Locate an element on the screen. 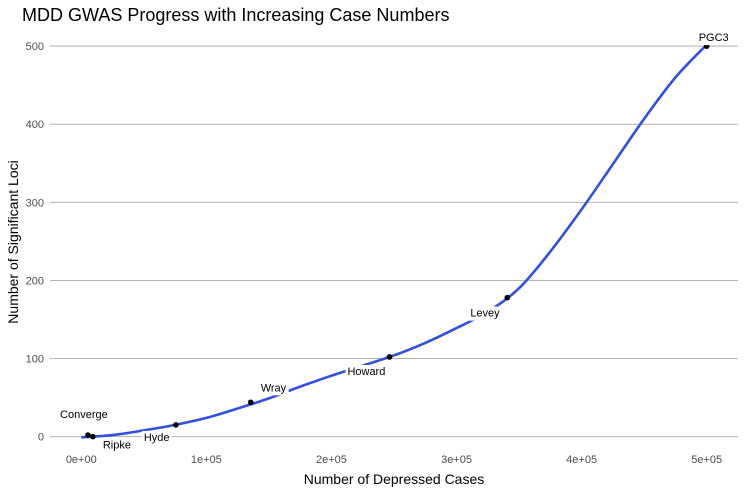  x-axis-ticks: 0e+00 1e+05 2e+05 3e+05 4e+05 5e+05 is located at coordinates (394, 460).